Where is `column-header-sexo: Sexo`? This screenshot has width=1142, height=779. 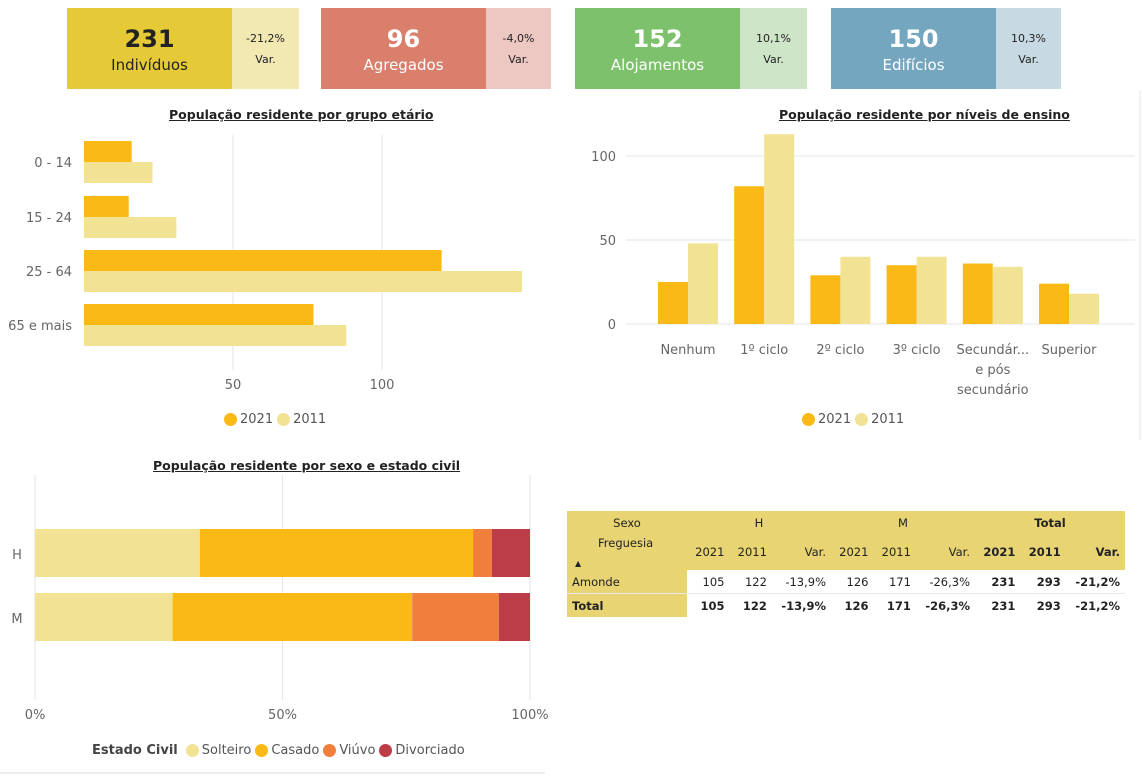
column-header-sexo: Sexo is located at coordinates (627, 522).